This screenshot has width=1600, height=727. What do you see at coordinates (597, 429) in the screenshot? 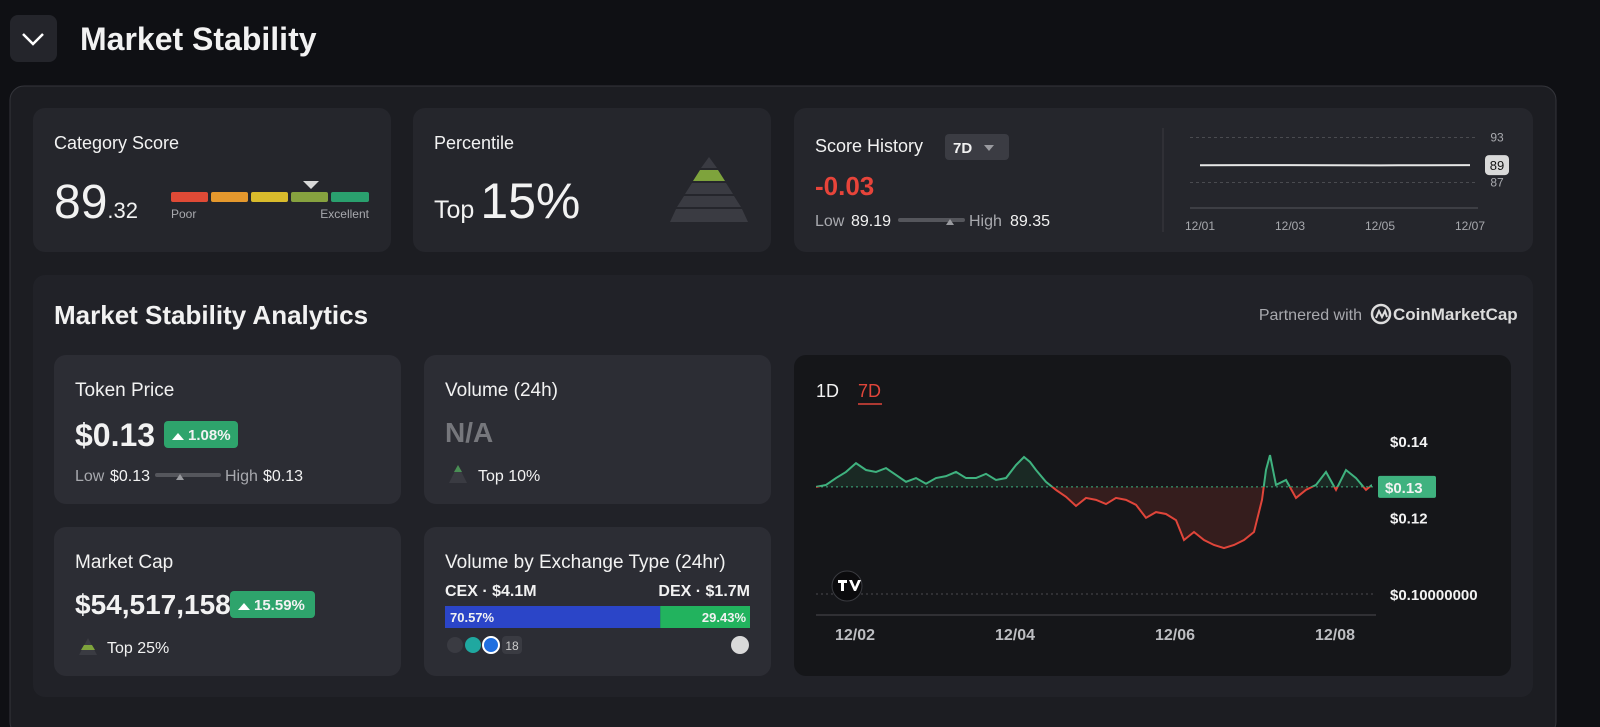
I see `volume-card` at bounding box center [597, 429].